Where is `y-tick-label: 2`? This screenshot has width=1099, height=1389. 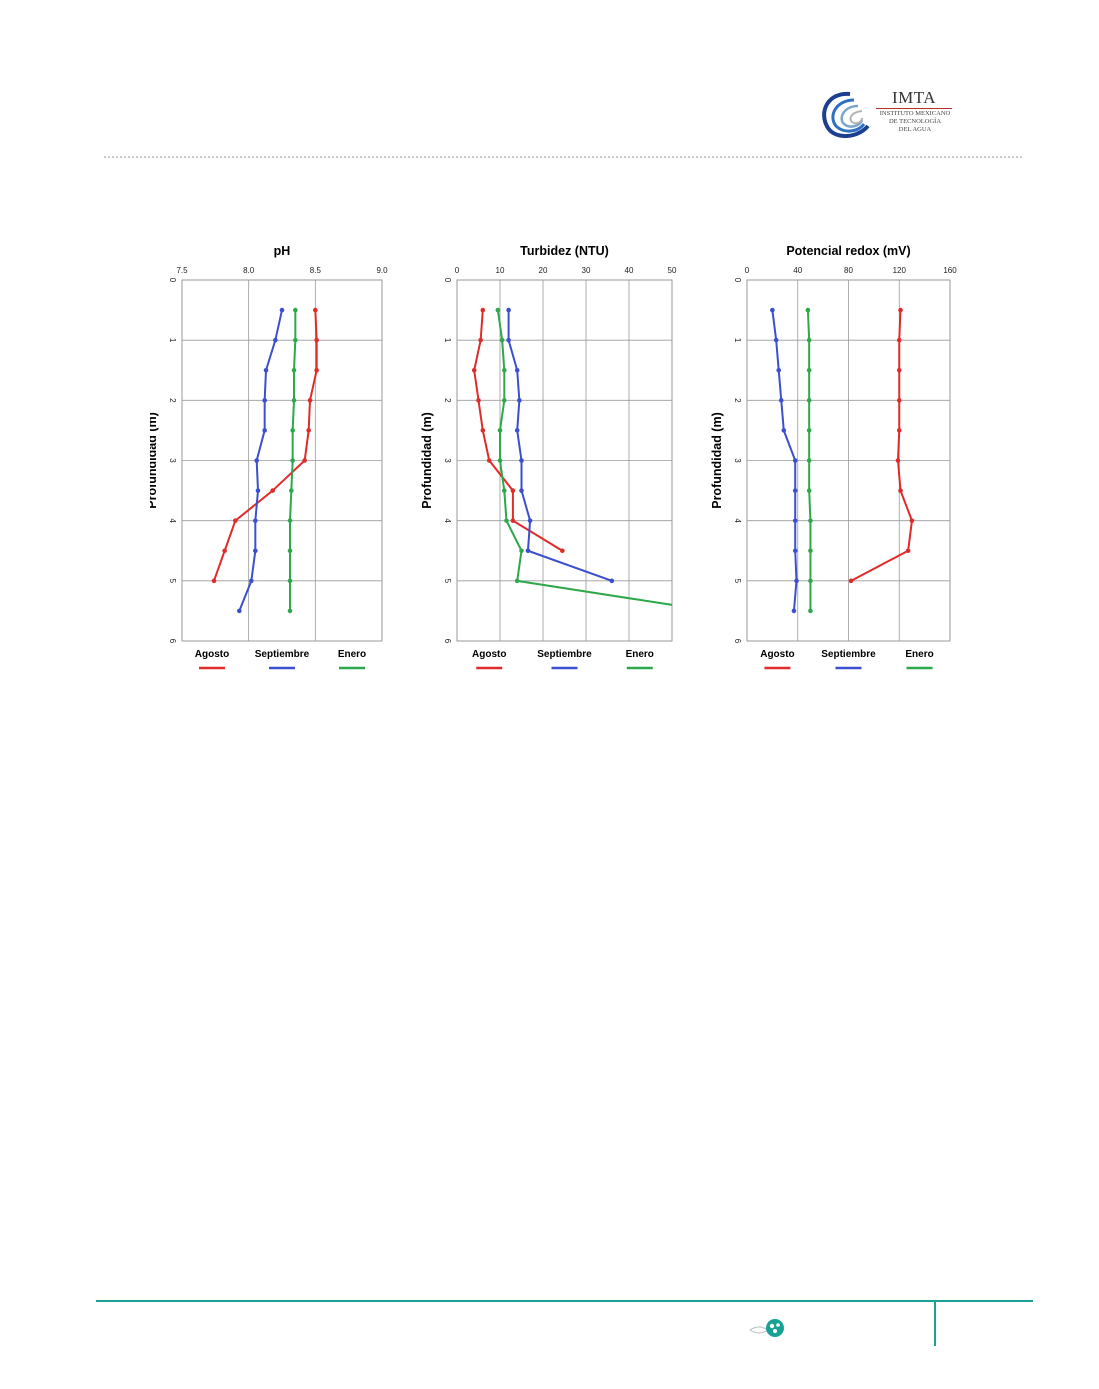 y-tick-label: 2 is located at coordinates (447, 400).